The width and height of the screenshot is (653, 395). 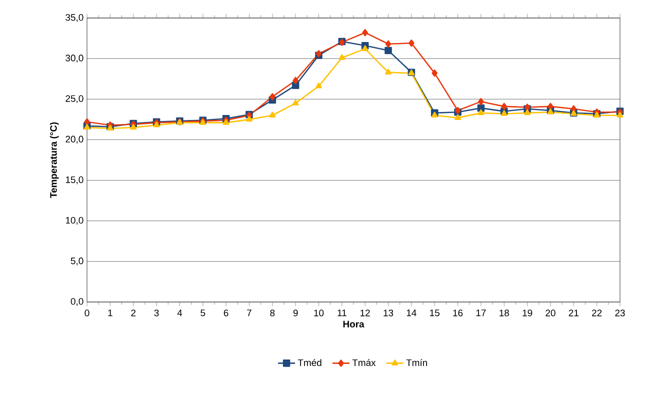 I want to click on y-tick-label: 30,0, so click(x=75, y=58).